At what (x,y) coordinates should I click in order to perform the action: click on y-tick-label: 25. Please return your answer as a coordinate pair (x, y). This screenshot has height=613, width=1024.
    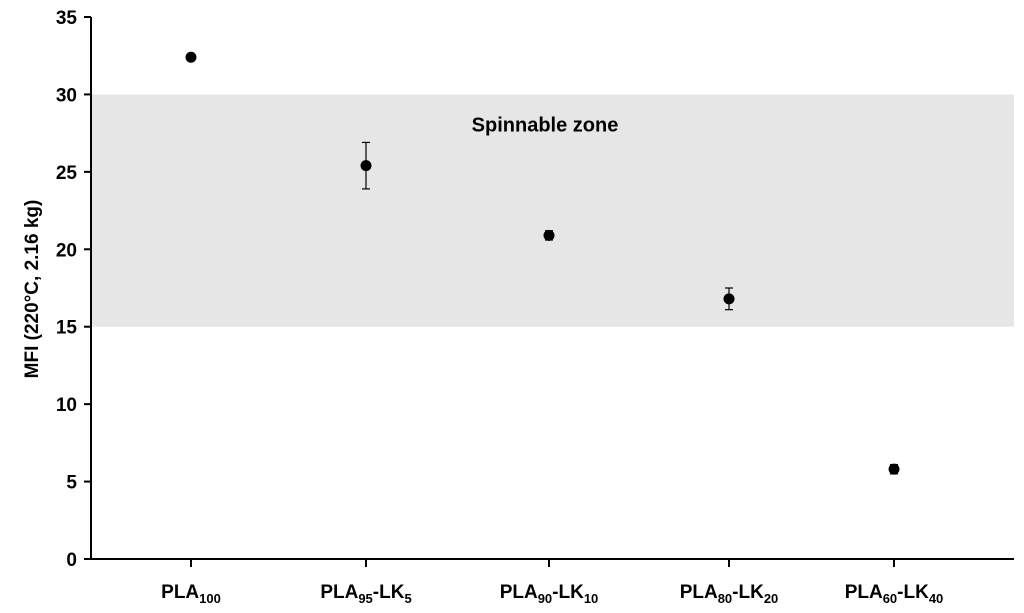
    Looking at the image, I should click on (67, 173).